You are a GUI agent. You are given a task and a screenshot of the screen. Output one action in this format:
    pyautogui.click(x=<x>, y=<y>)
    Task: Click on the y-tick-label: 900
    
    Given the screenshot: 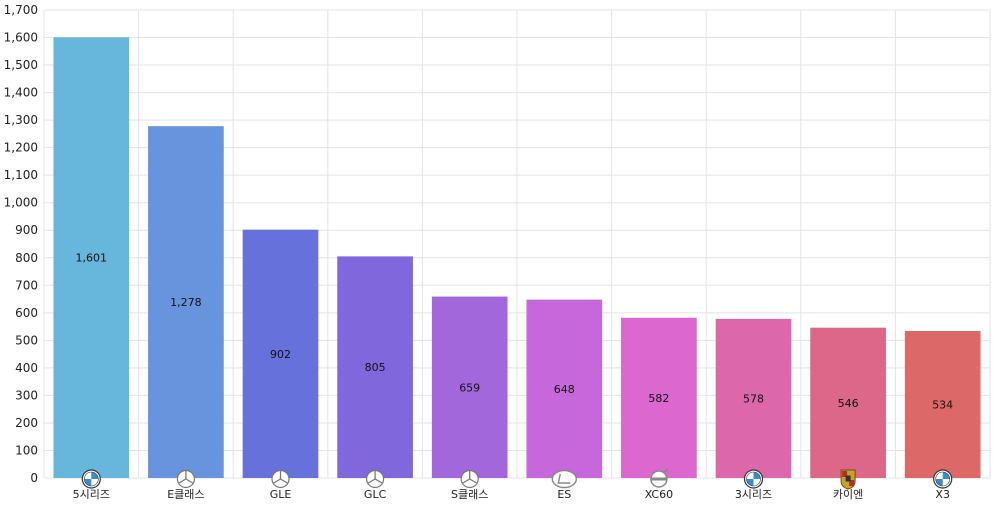 What is the action you would take?
    pyautogui.click(x=26, y=230)
    